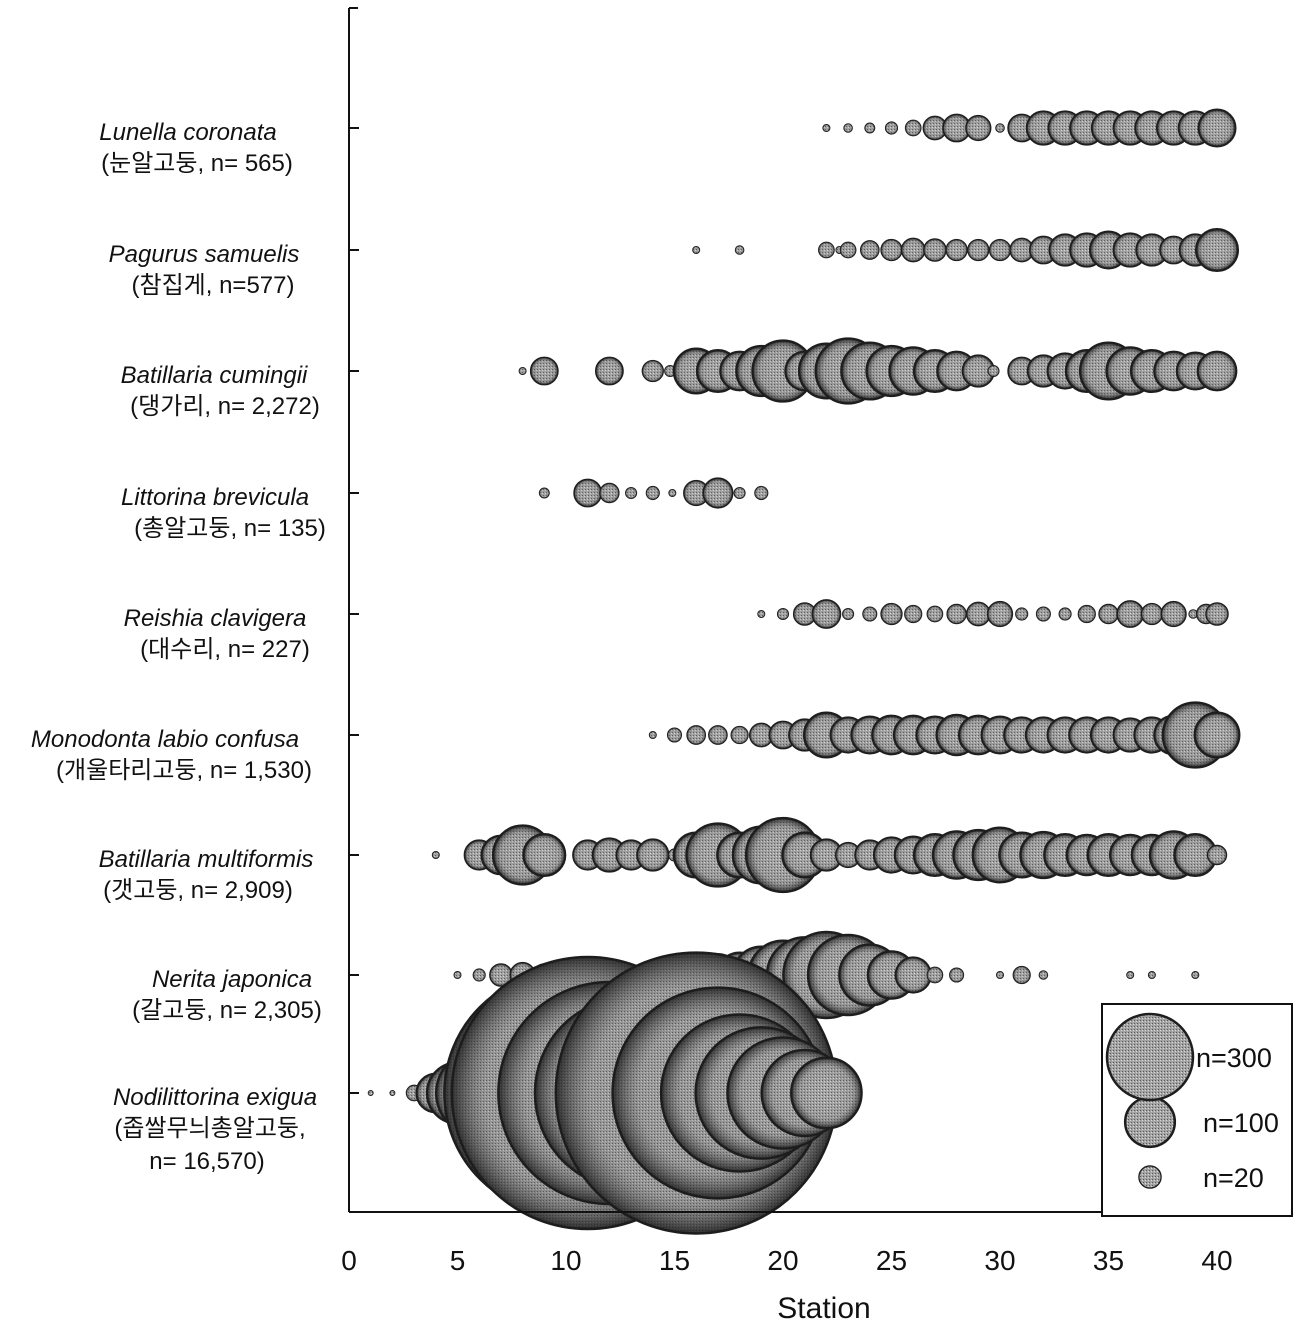 The image size is (1299, 1329). Describe the element at coordinates (1152, 250) in the screenshot. I see `bubble-1-18-shading` at that location.